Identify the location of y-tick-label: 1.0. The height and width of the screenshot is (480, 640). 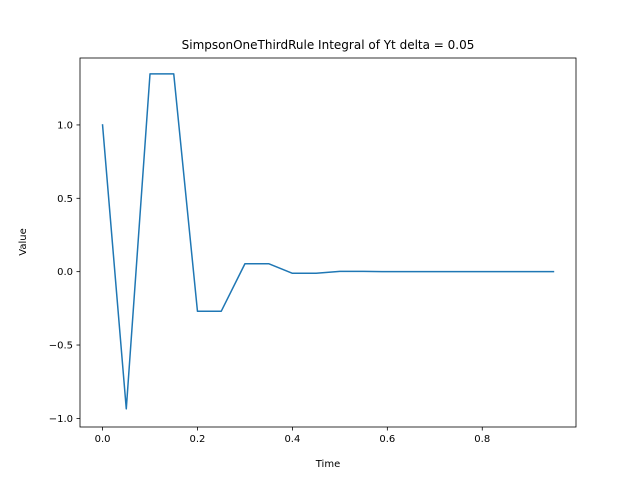
(65, 125).